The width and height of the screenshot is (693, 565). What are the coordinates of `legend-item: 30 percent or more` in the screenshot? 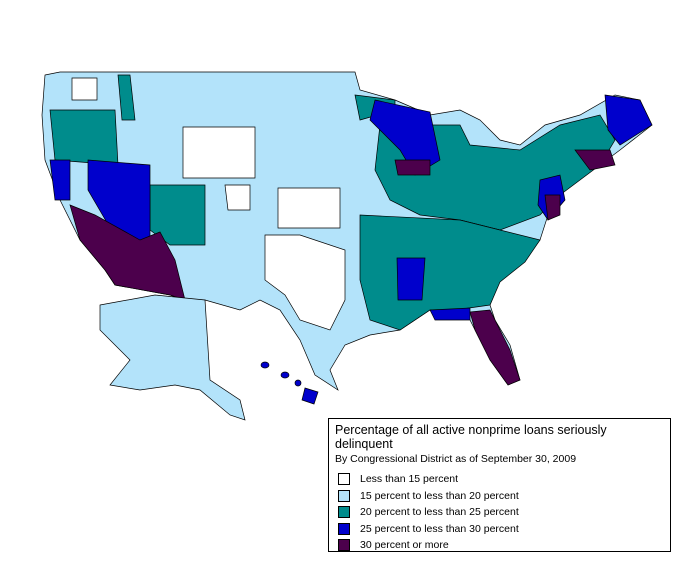 It's located at (499, 545).